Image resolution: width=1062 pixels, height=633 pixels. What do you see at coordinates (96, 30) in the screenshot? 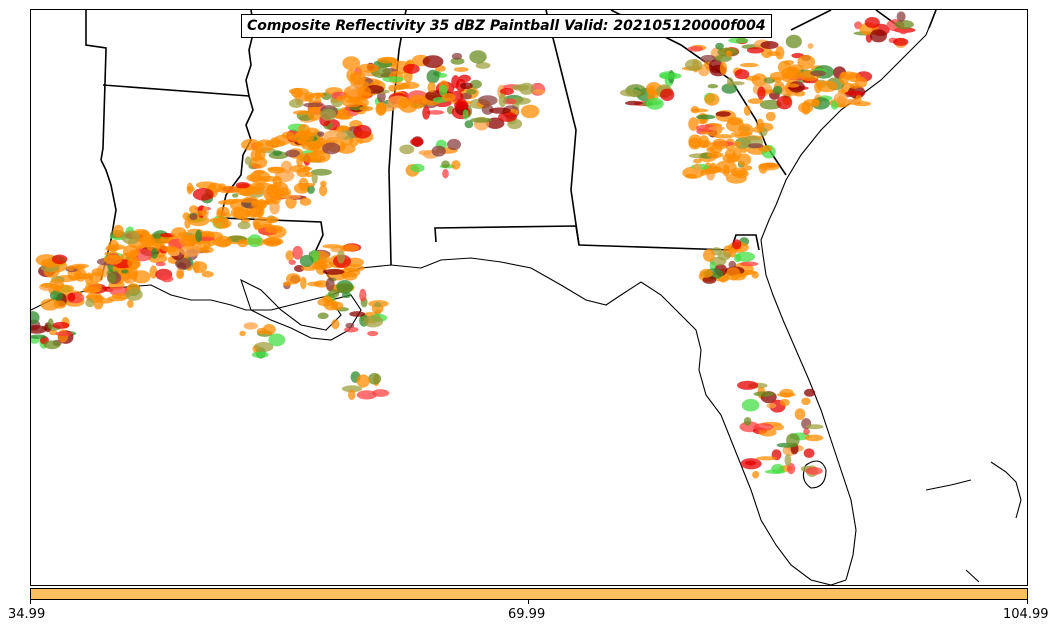
I see `border-ok-ar` at bounding box center [96, 30].